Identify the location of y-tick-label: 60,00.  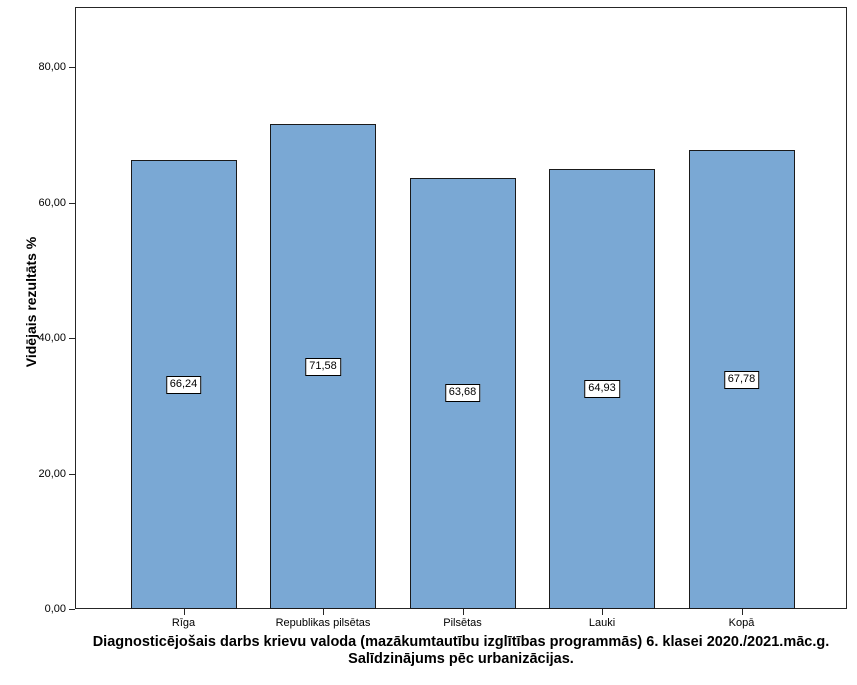
(52, 202).